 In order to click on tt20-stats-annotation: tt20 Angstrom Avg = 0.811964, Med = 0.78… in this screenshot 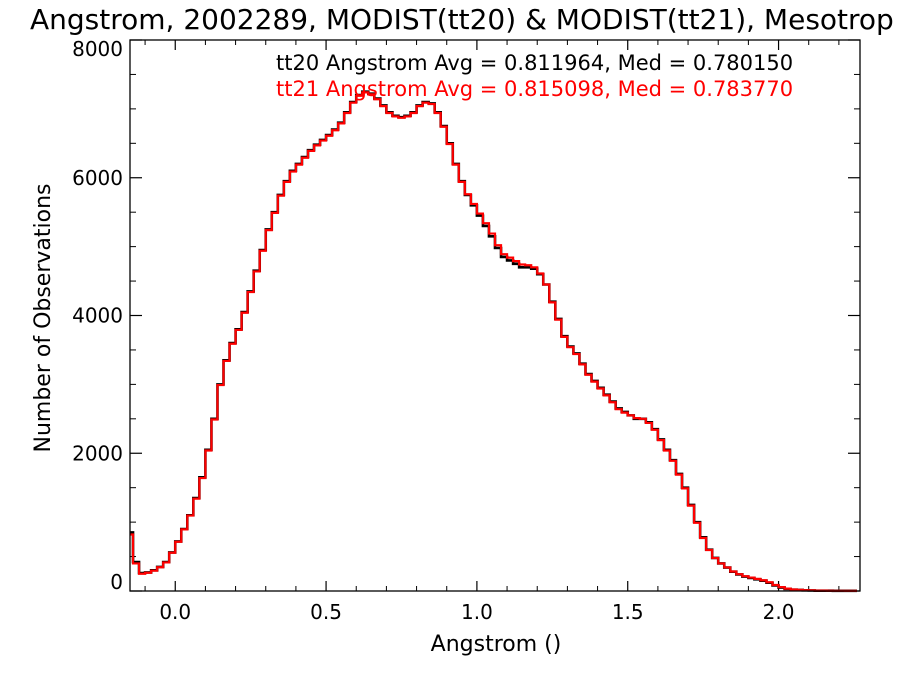, I will do `click(534, 63)`.